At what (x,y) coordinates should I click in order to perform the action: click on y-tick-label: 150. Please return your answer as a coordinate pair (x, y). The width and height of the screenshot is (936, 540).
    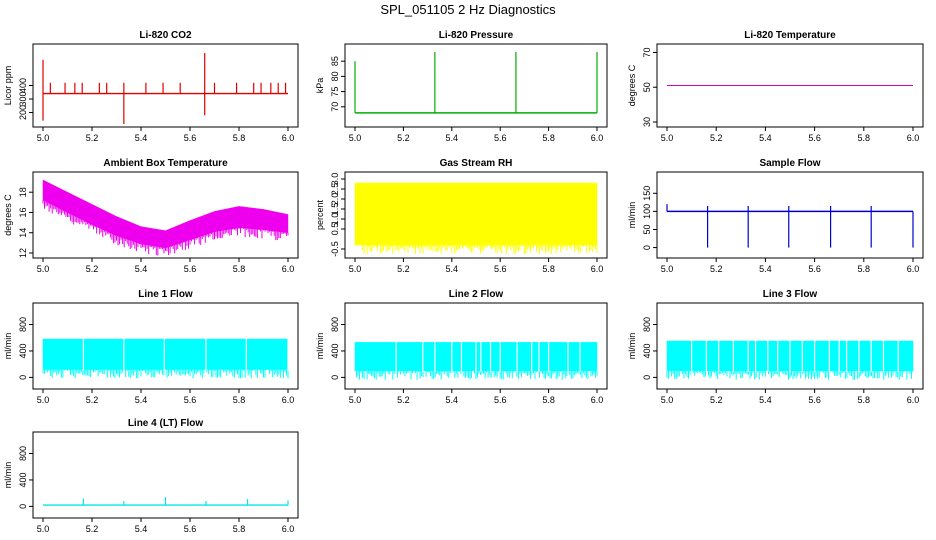
    Looking at the image, I should click on (647, 193).